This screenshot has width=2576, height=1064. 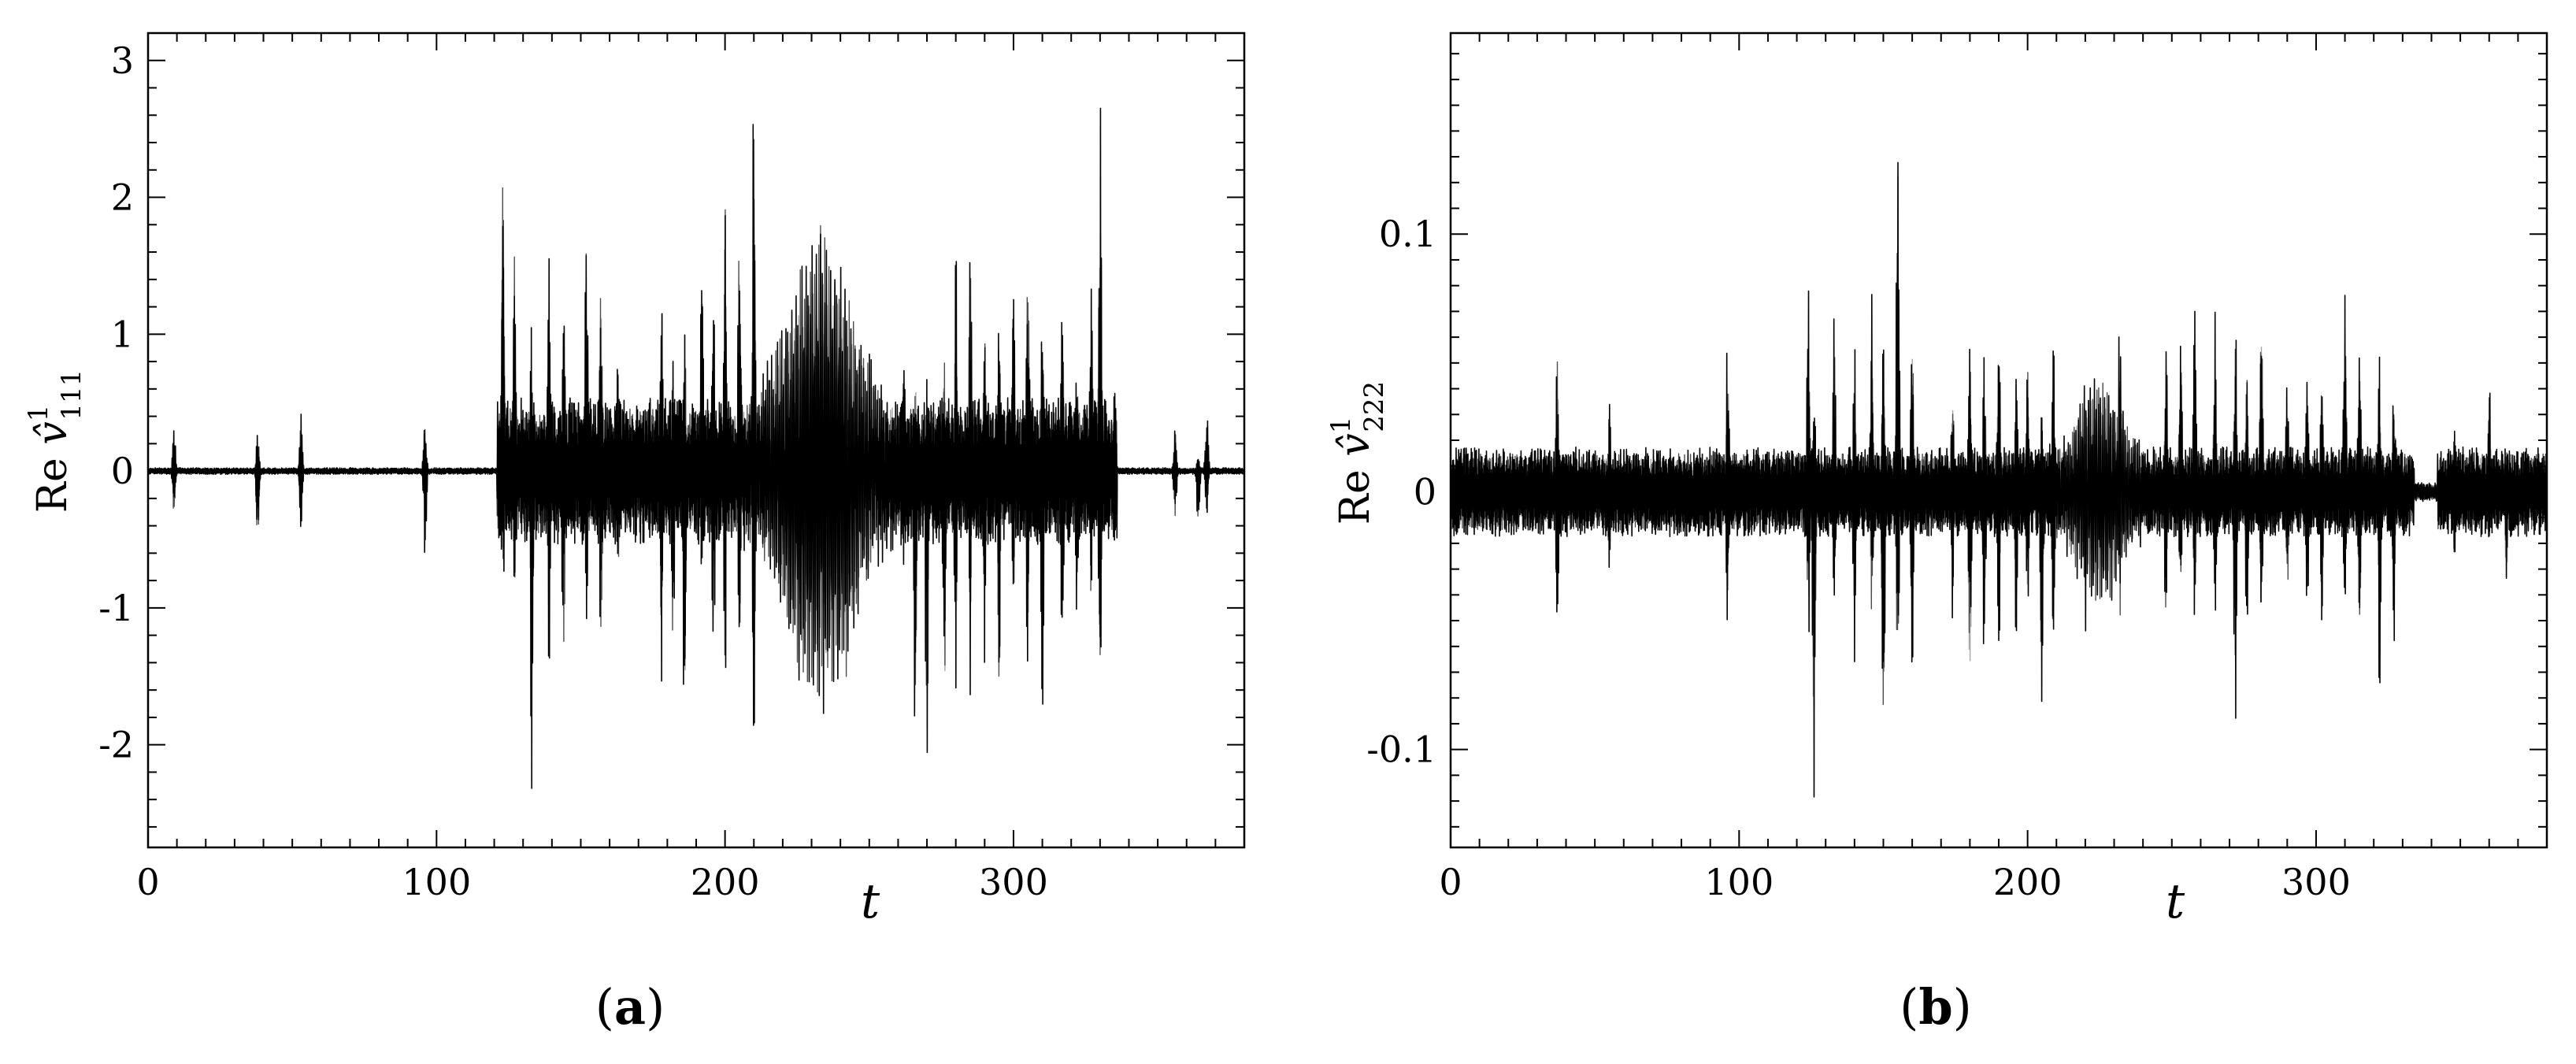 I want to click on panel-a-y-tick-label: 3, so click(x=122, y=60).